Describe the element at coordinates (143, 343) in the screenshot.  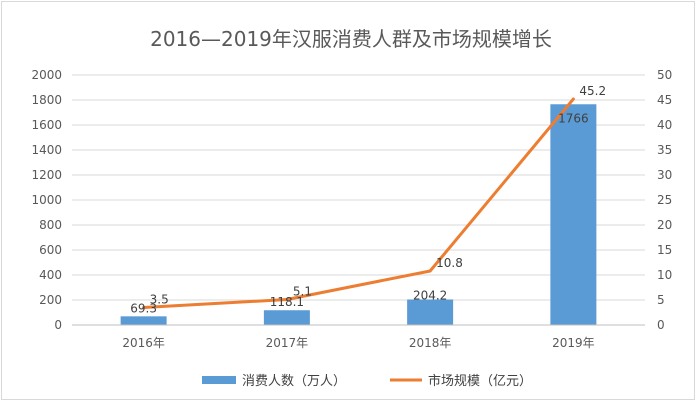
I see `x-tick-label: 2016年` at that location.